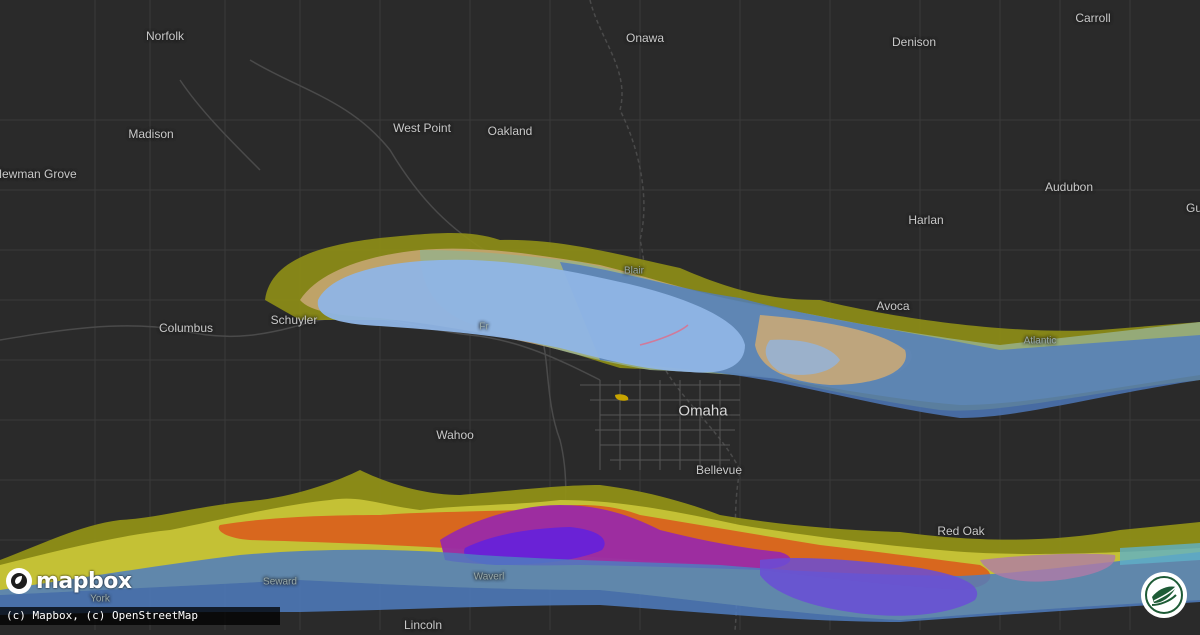 This screenshot has height=635, width=1200. Describe the element at coordinates (914, 42) in the screenshot. I see `place-label: Denison` at that location.